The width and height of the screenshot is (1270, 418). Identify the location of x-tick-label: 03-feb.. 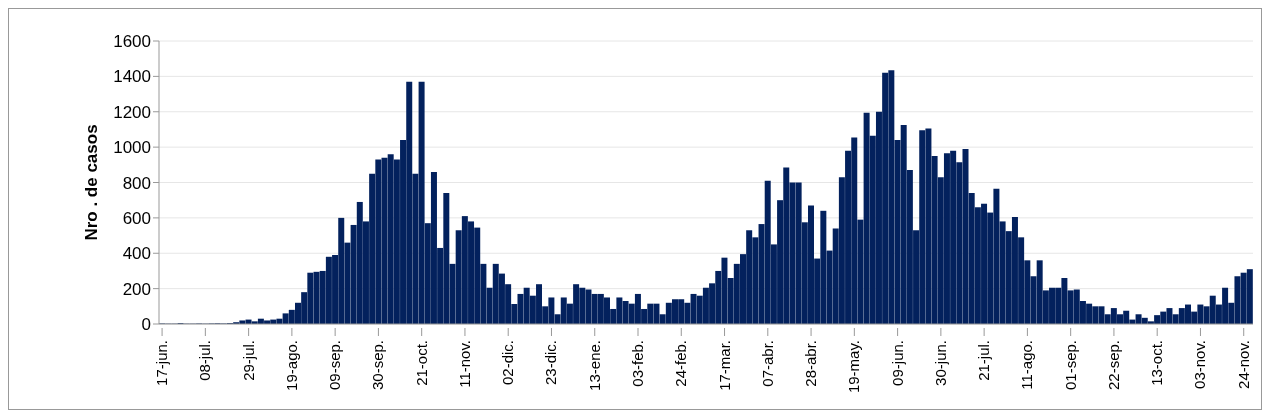
(638, 363).